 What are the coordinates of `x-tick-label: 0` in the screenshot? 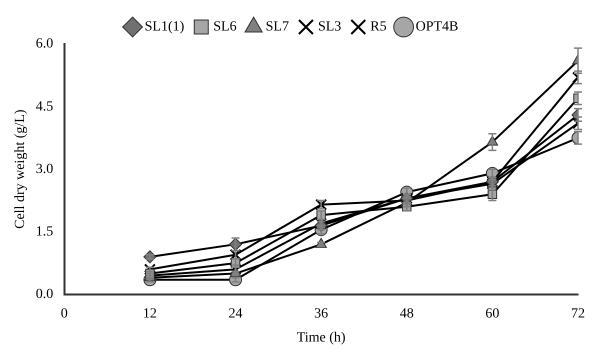 It's located at (64, 314).